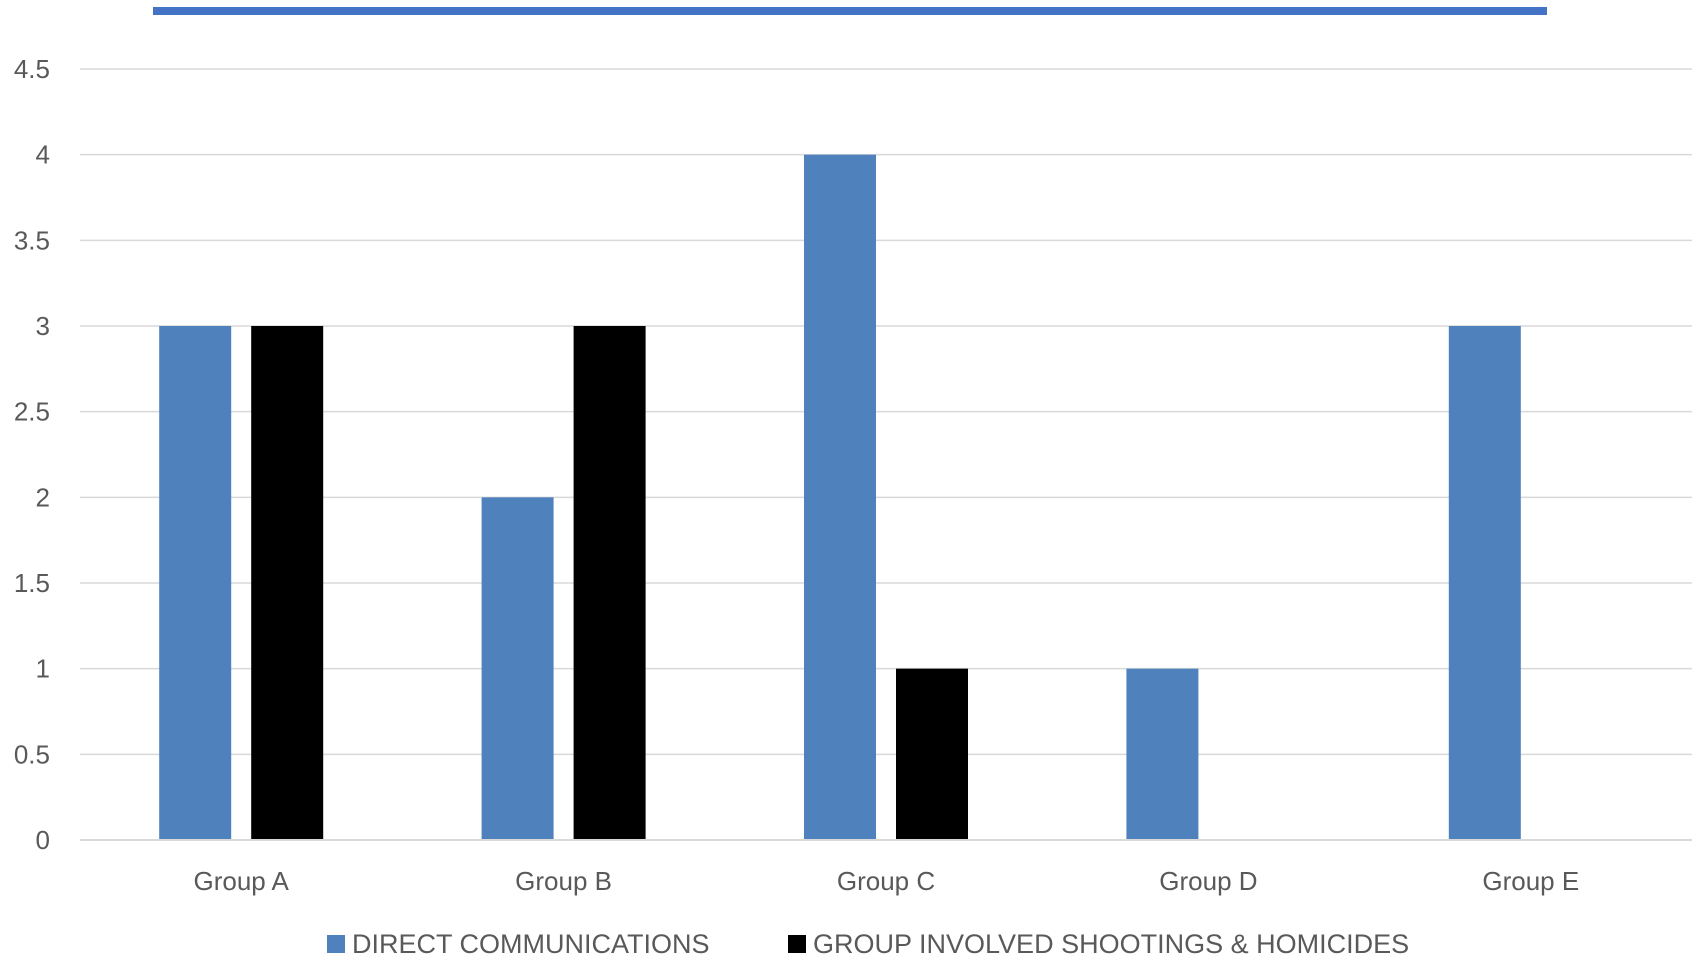  I want to click on legend-label: GROUP INVOLVED SHOOTINGS & HOMICIDES, so click(1111, 944).